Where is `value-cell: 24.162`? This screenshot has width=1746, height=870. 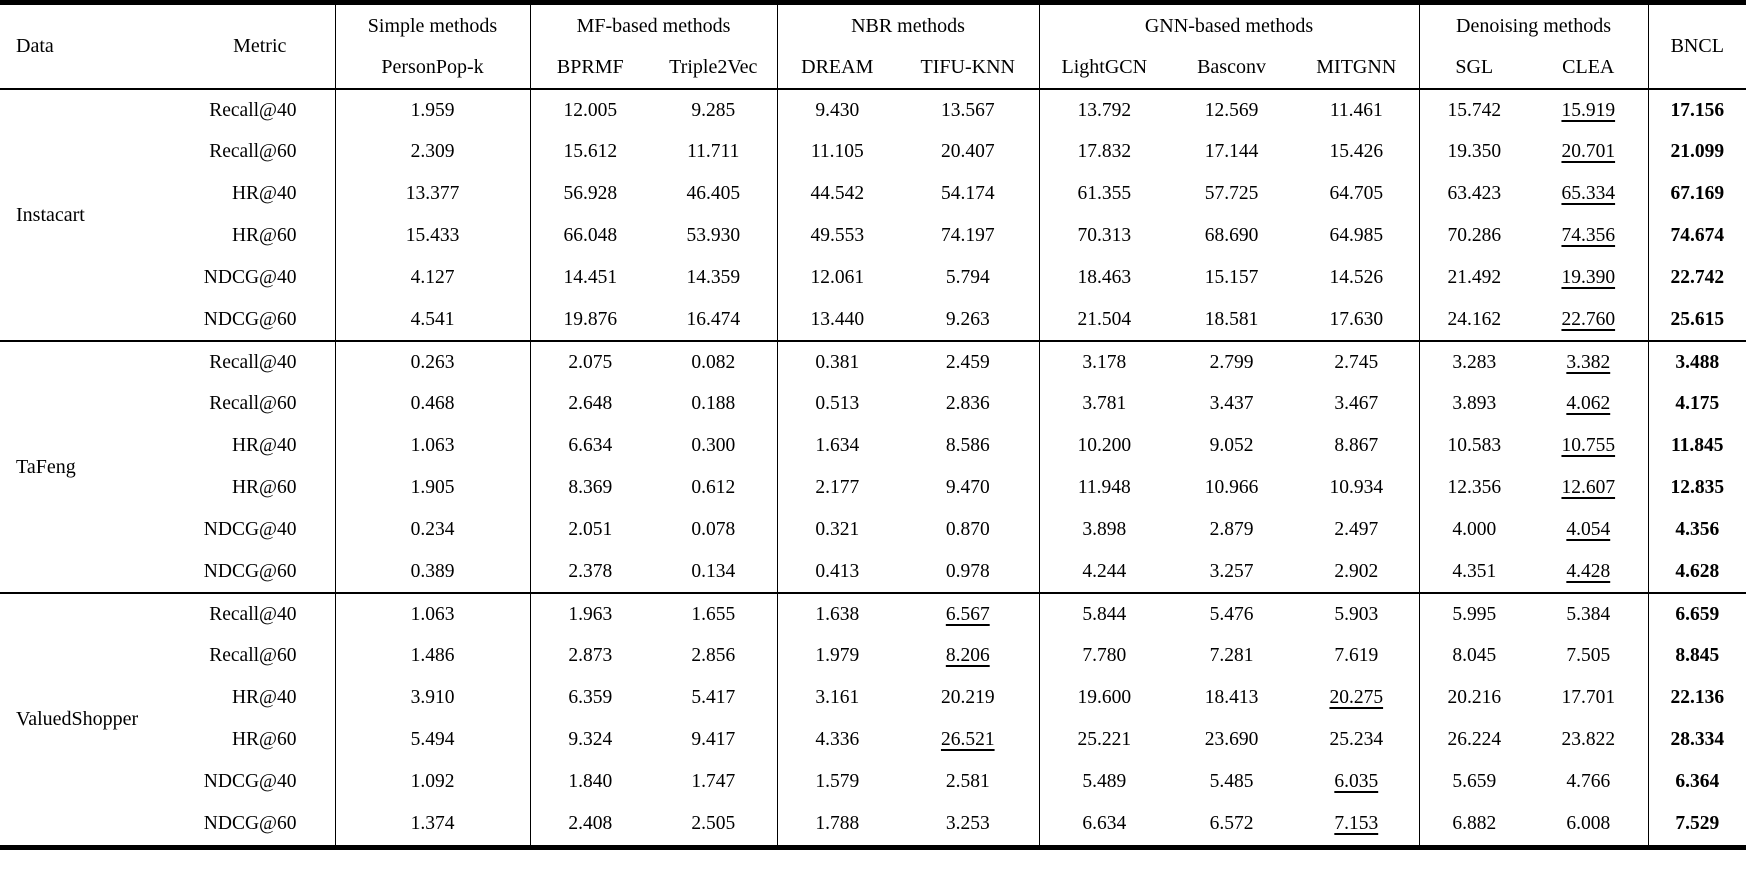
value-cell: 24.162 is located at coordinates (1474, 320).